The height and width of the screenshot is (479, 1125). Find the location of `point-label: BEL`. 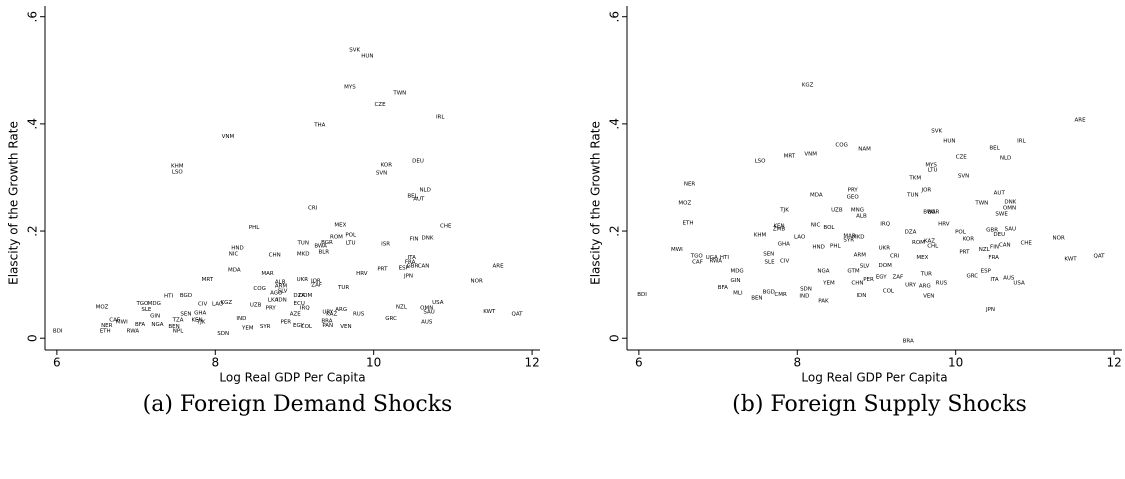

point-label: BEL is located at coordinates (994, 148).